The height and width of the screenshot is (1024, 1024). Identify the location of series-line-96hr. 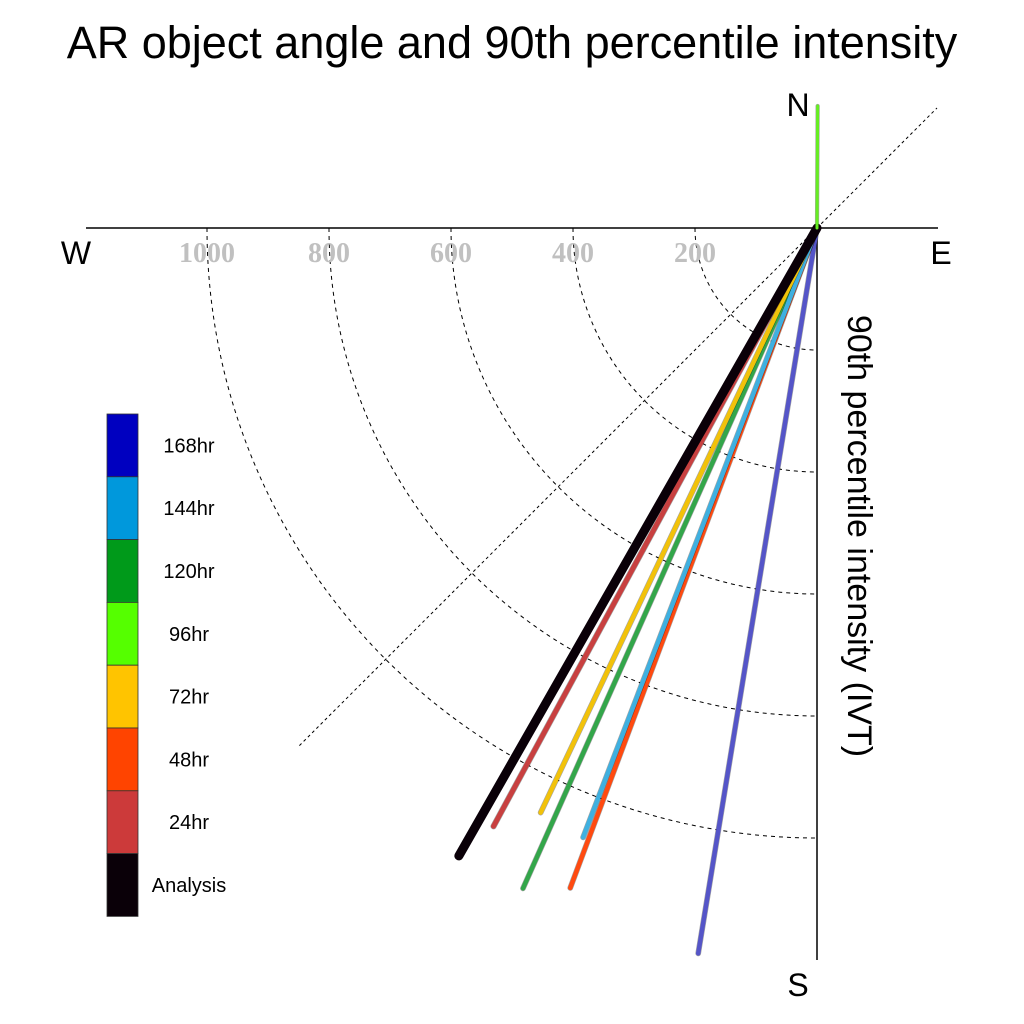
(817, 167).